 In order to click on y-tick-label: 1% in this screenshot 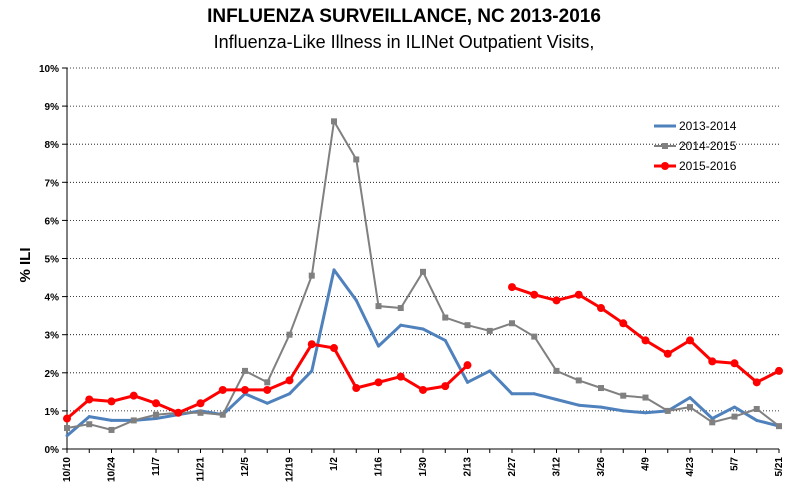, I will do `click(52, 412)`.